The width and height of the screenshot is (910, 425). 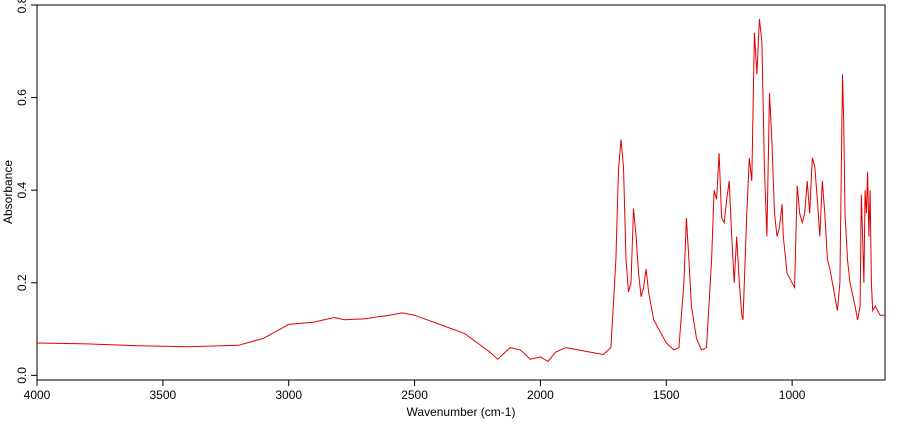 What do you see at coordinates (22, 190) in the screenshot?
I see `y-tick-label: 0.4` at bounding box center [22, 190].